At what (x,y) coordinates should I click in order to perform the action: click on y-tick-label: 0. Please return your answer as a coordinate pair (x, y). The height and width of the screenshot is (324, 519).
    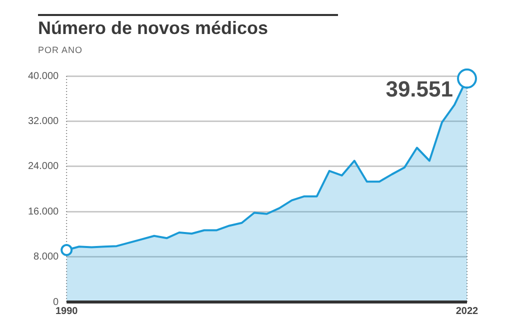
    Looking at the image, I should click on (56, 302).